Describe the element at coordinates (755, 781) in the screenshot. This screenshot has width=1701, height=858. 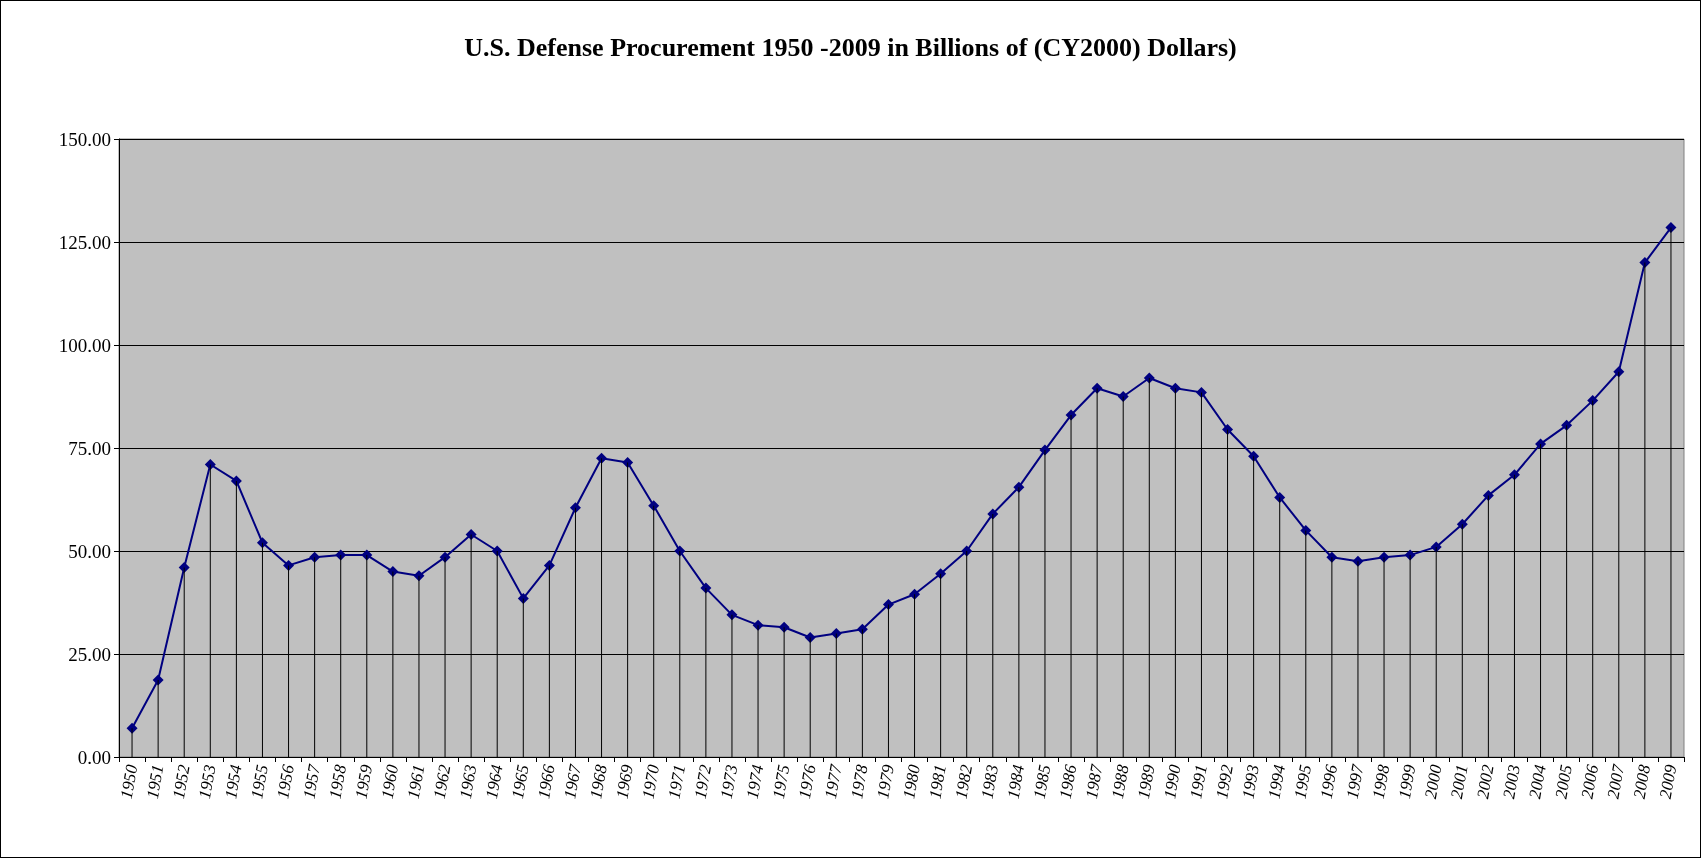
I see `x-tick-label: 1974` at that location.